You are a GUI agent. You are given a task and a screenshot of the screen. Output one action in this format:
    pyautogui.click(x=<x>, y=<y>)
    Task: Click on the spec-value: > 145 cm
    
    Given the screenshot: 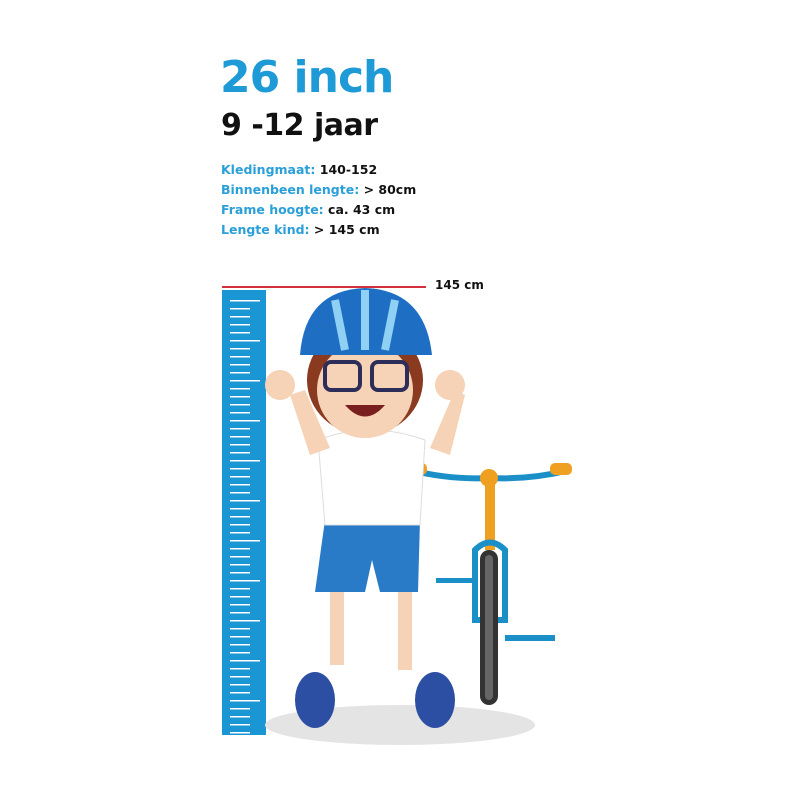 What is the action you would take?
    pyautogui.click(x=346, y=229)
    